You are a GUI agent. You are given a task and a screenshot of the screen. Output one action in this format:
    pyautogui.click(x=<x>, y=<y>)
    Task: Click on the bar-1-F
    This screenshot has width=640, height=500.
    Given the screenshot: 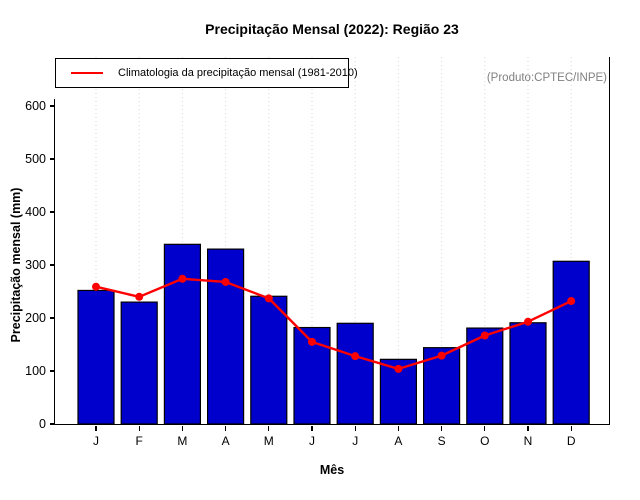 What is the action you would take?
    pyautogui.click(x=139, y=363)
    